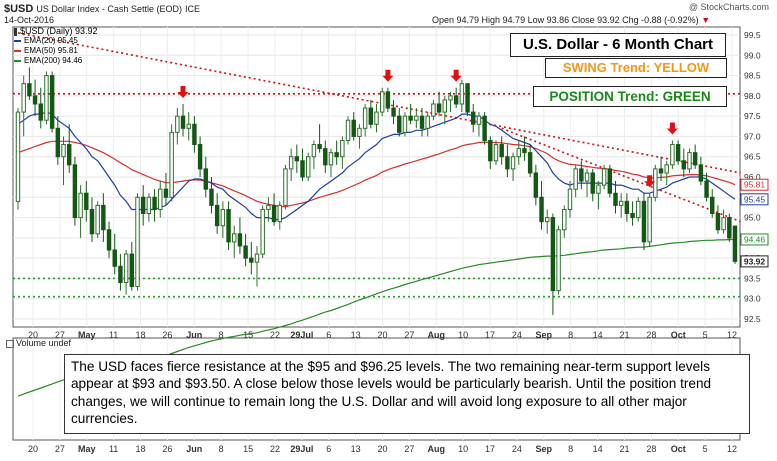 This screenshot has height=461, width=777. What do you see at coordinates (754, 261) in the screenshot?
I see `close-value-tag-frame` at bounding box center [754, 261].